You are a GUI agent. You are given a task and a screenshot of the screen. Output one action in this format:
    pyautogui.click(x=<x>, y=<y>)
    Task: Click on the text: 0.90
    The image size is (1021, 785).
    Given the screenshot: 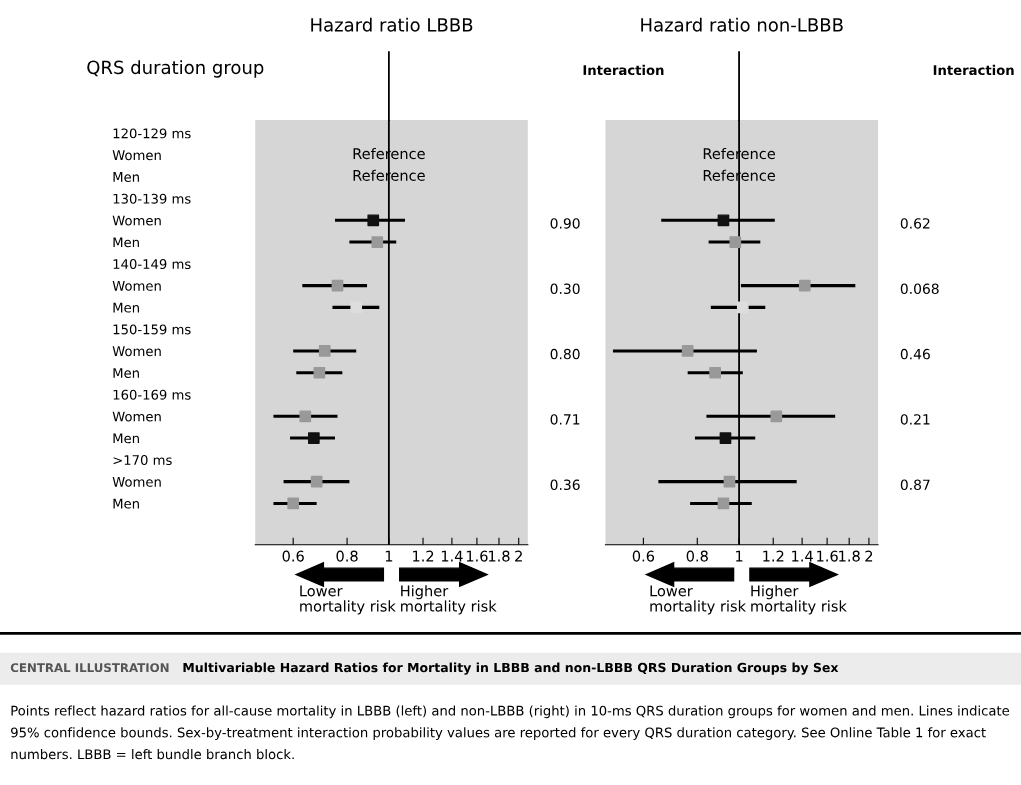 What is the action you would take?
    pyautogui.click(x=565, y=223)
    